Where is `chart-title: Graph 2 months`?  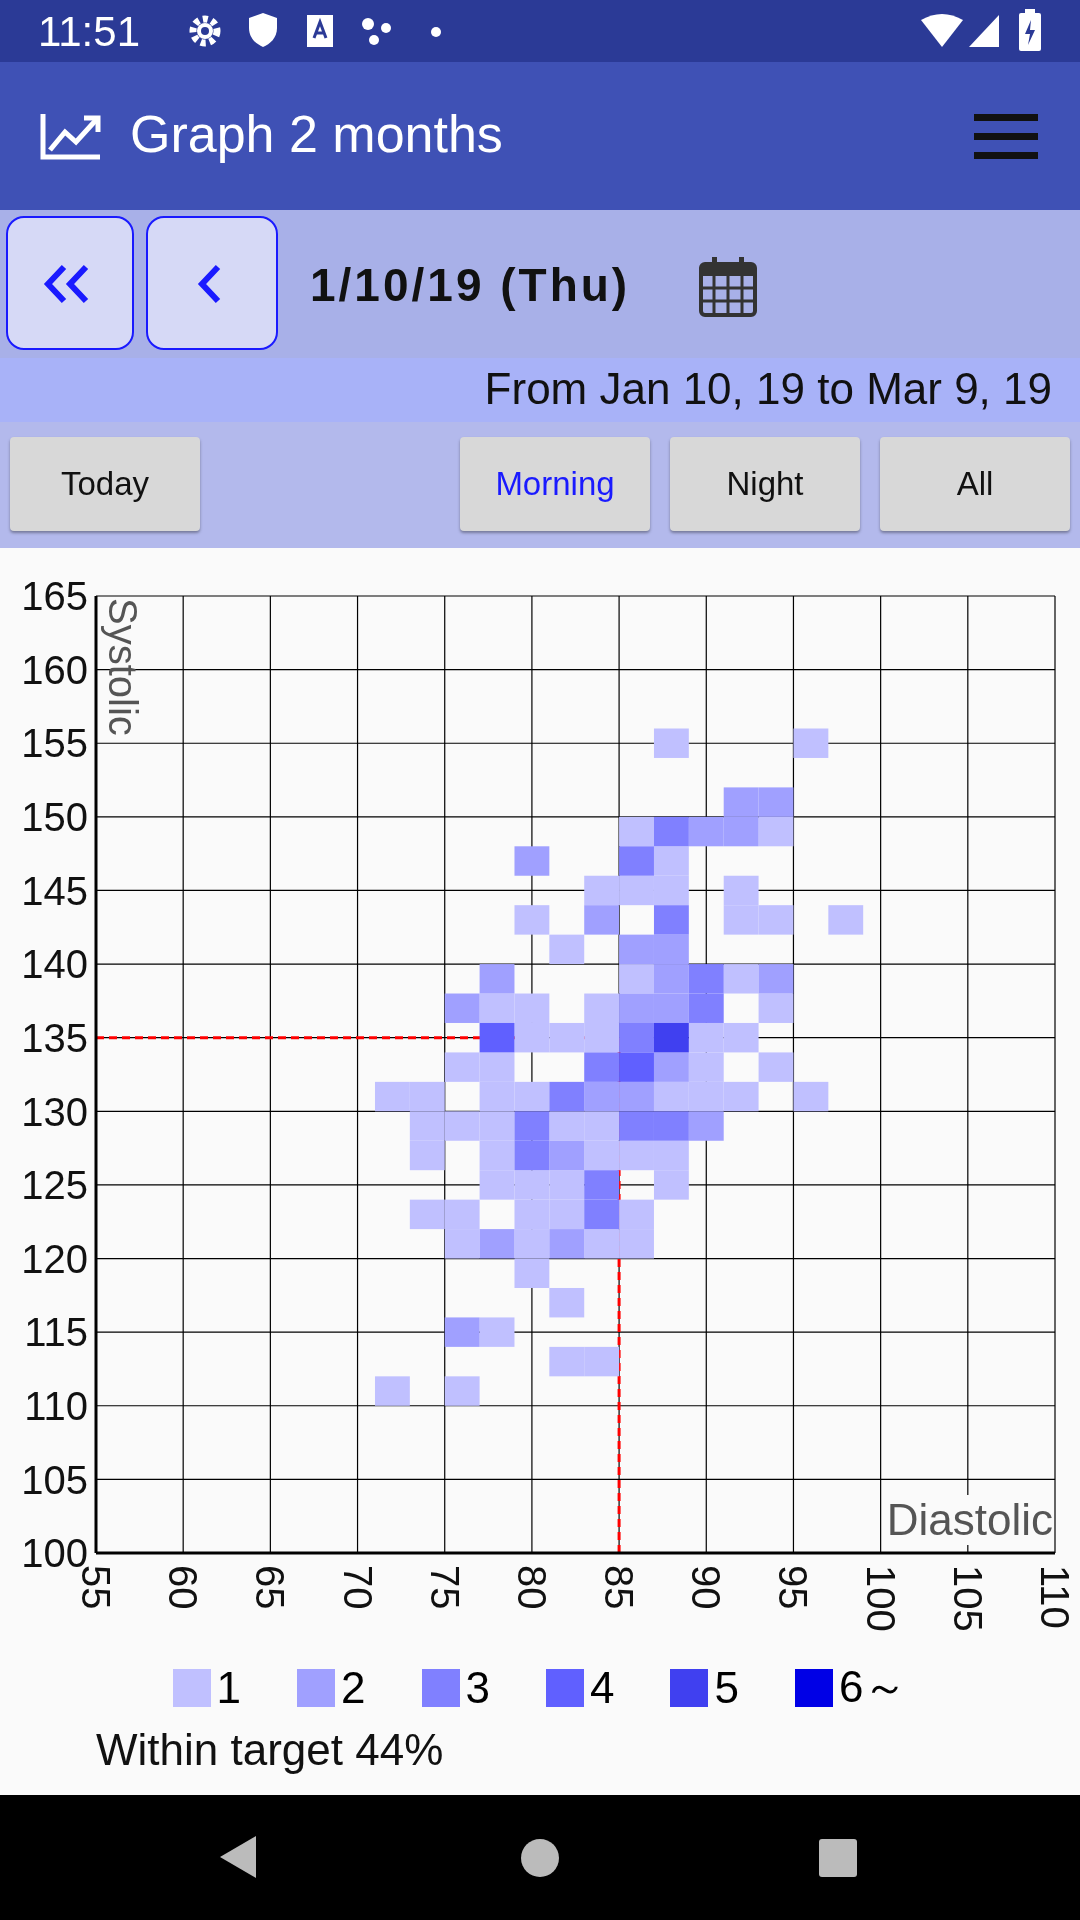
chart-title: Graph 2 months is located at coordinates (316, 134).